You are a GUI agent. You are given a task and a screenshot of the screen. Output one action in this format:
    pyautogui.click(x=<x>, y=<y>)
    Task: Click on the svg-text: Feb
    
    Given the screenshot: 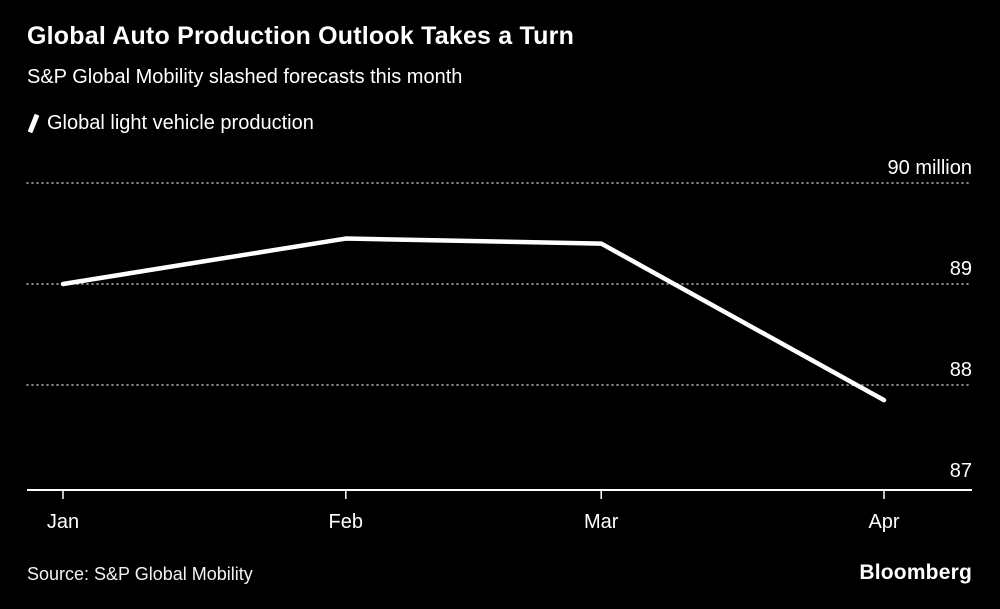 What is the action you would take?
    pyautogui.click(x=346, y=522)
    